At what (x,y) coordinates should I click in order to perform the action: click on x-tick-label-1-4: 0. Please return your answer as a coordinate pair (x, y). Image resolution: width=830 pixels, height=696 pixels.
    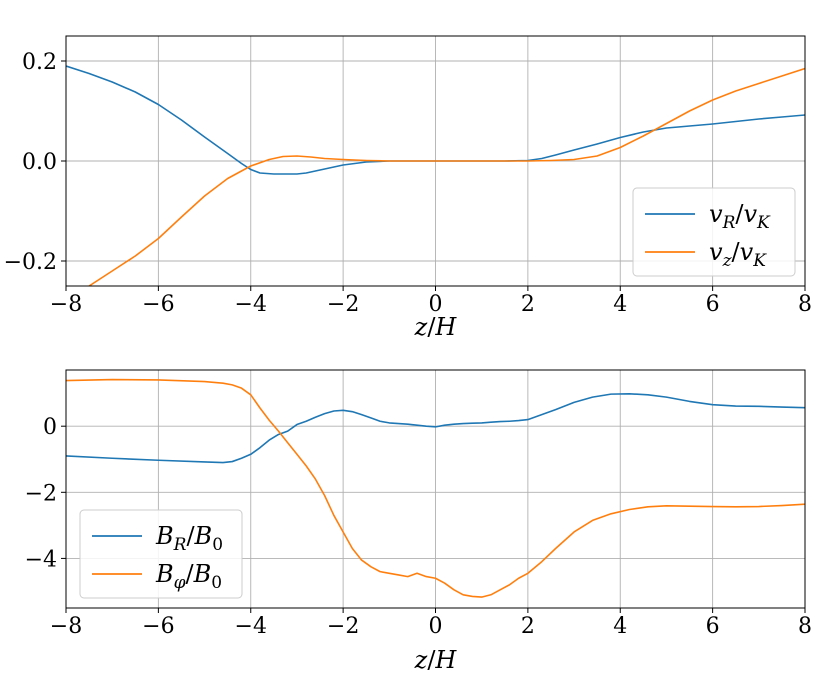
    Looking at the image, I should click on (436, 626).